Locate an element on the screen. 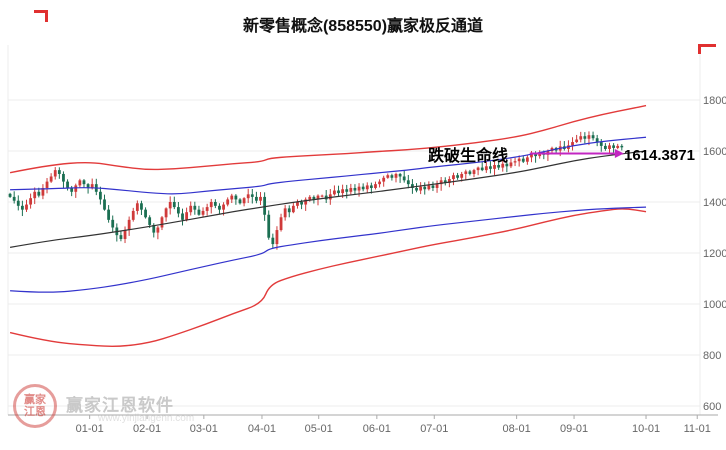  channel-upper-blue-line is located at coordinates (328, 165).